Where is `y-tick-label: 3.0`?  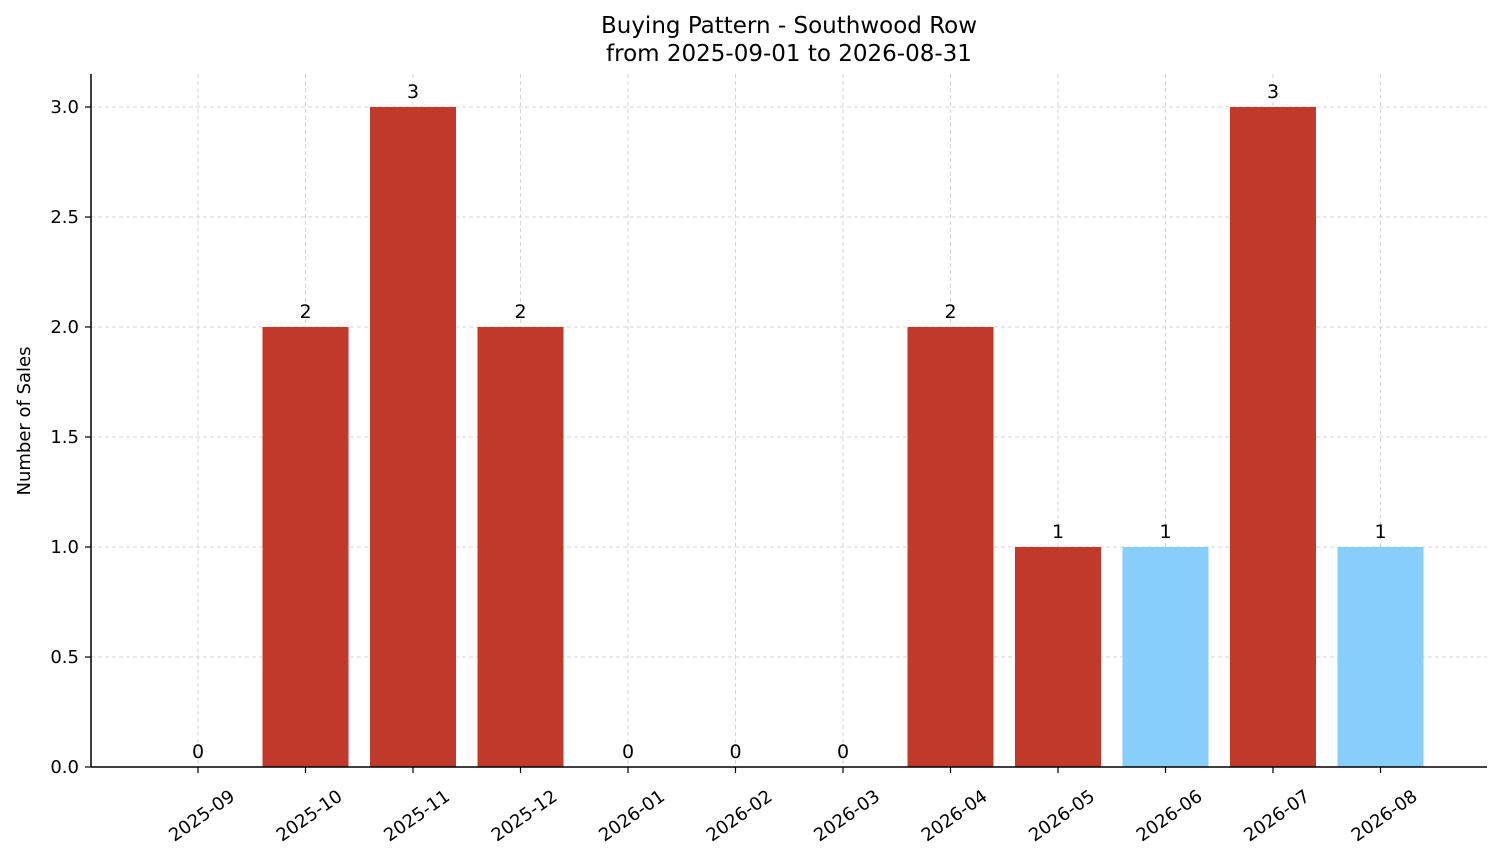
y-tick-label: 3.0 is located at coordinates (64, 107).